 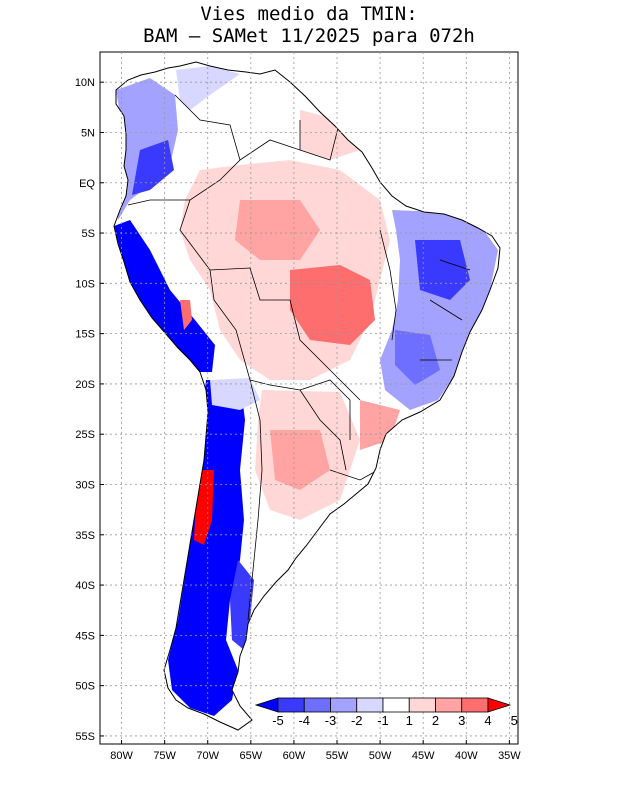 What do you see at coordinates (309, 36) in the screenshot?
I see `map-title-line2: BAM – SAMet 11/2025 para 072h` at bounding box center [309, 36].